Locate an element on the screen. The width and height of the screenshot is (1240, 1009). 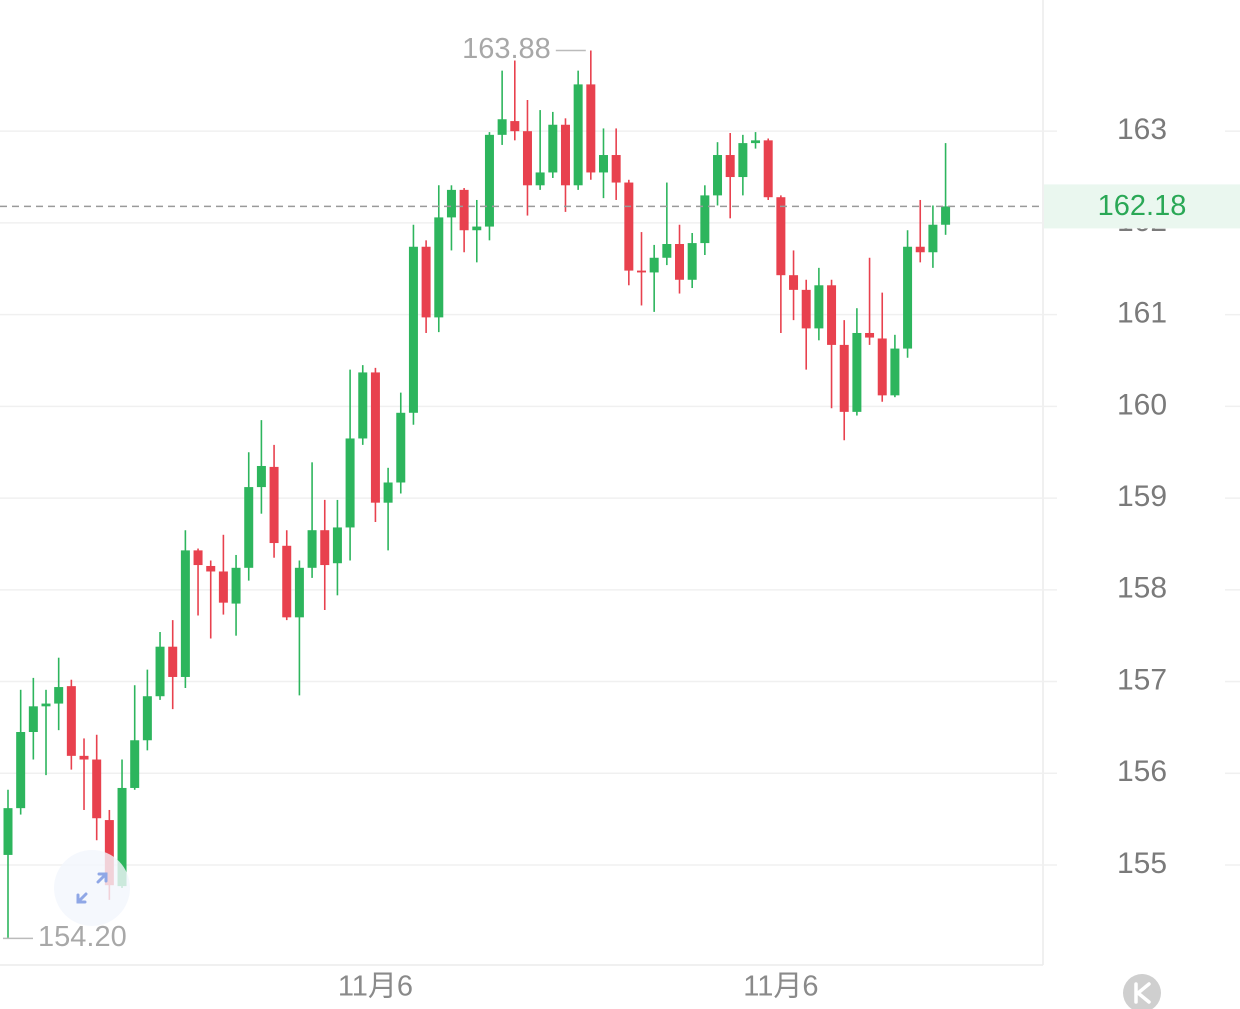
annotation-label: 163.88 is located at coordinates (506, 49).